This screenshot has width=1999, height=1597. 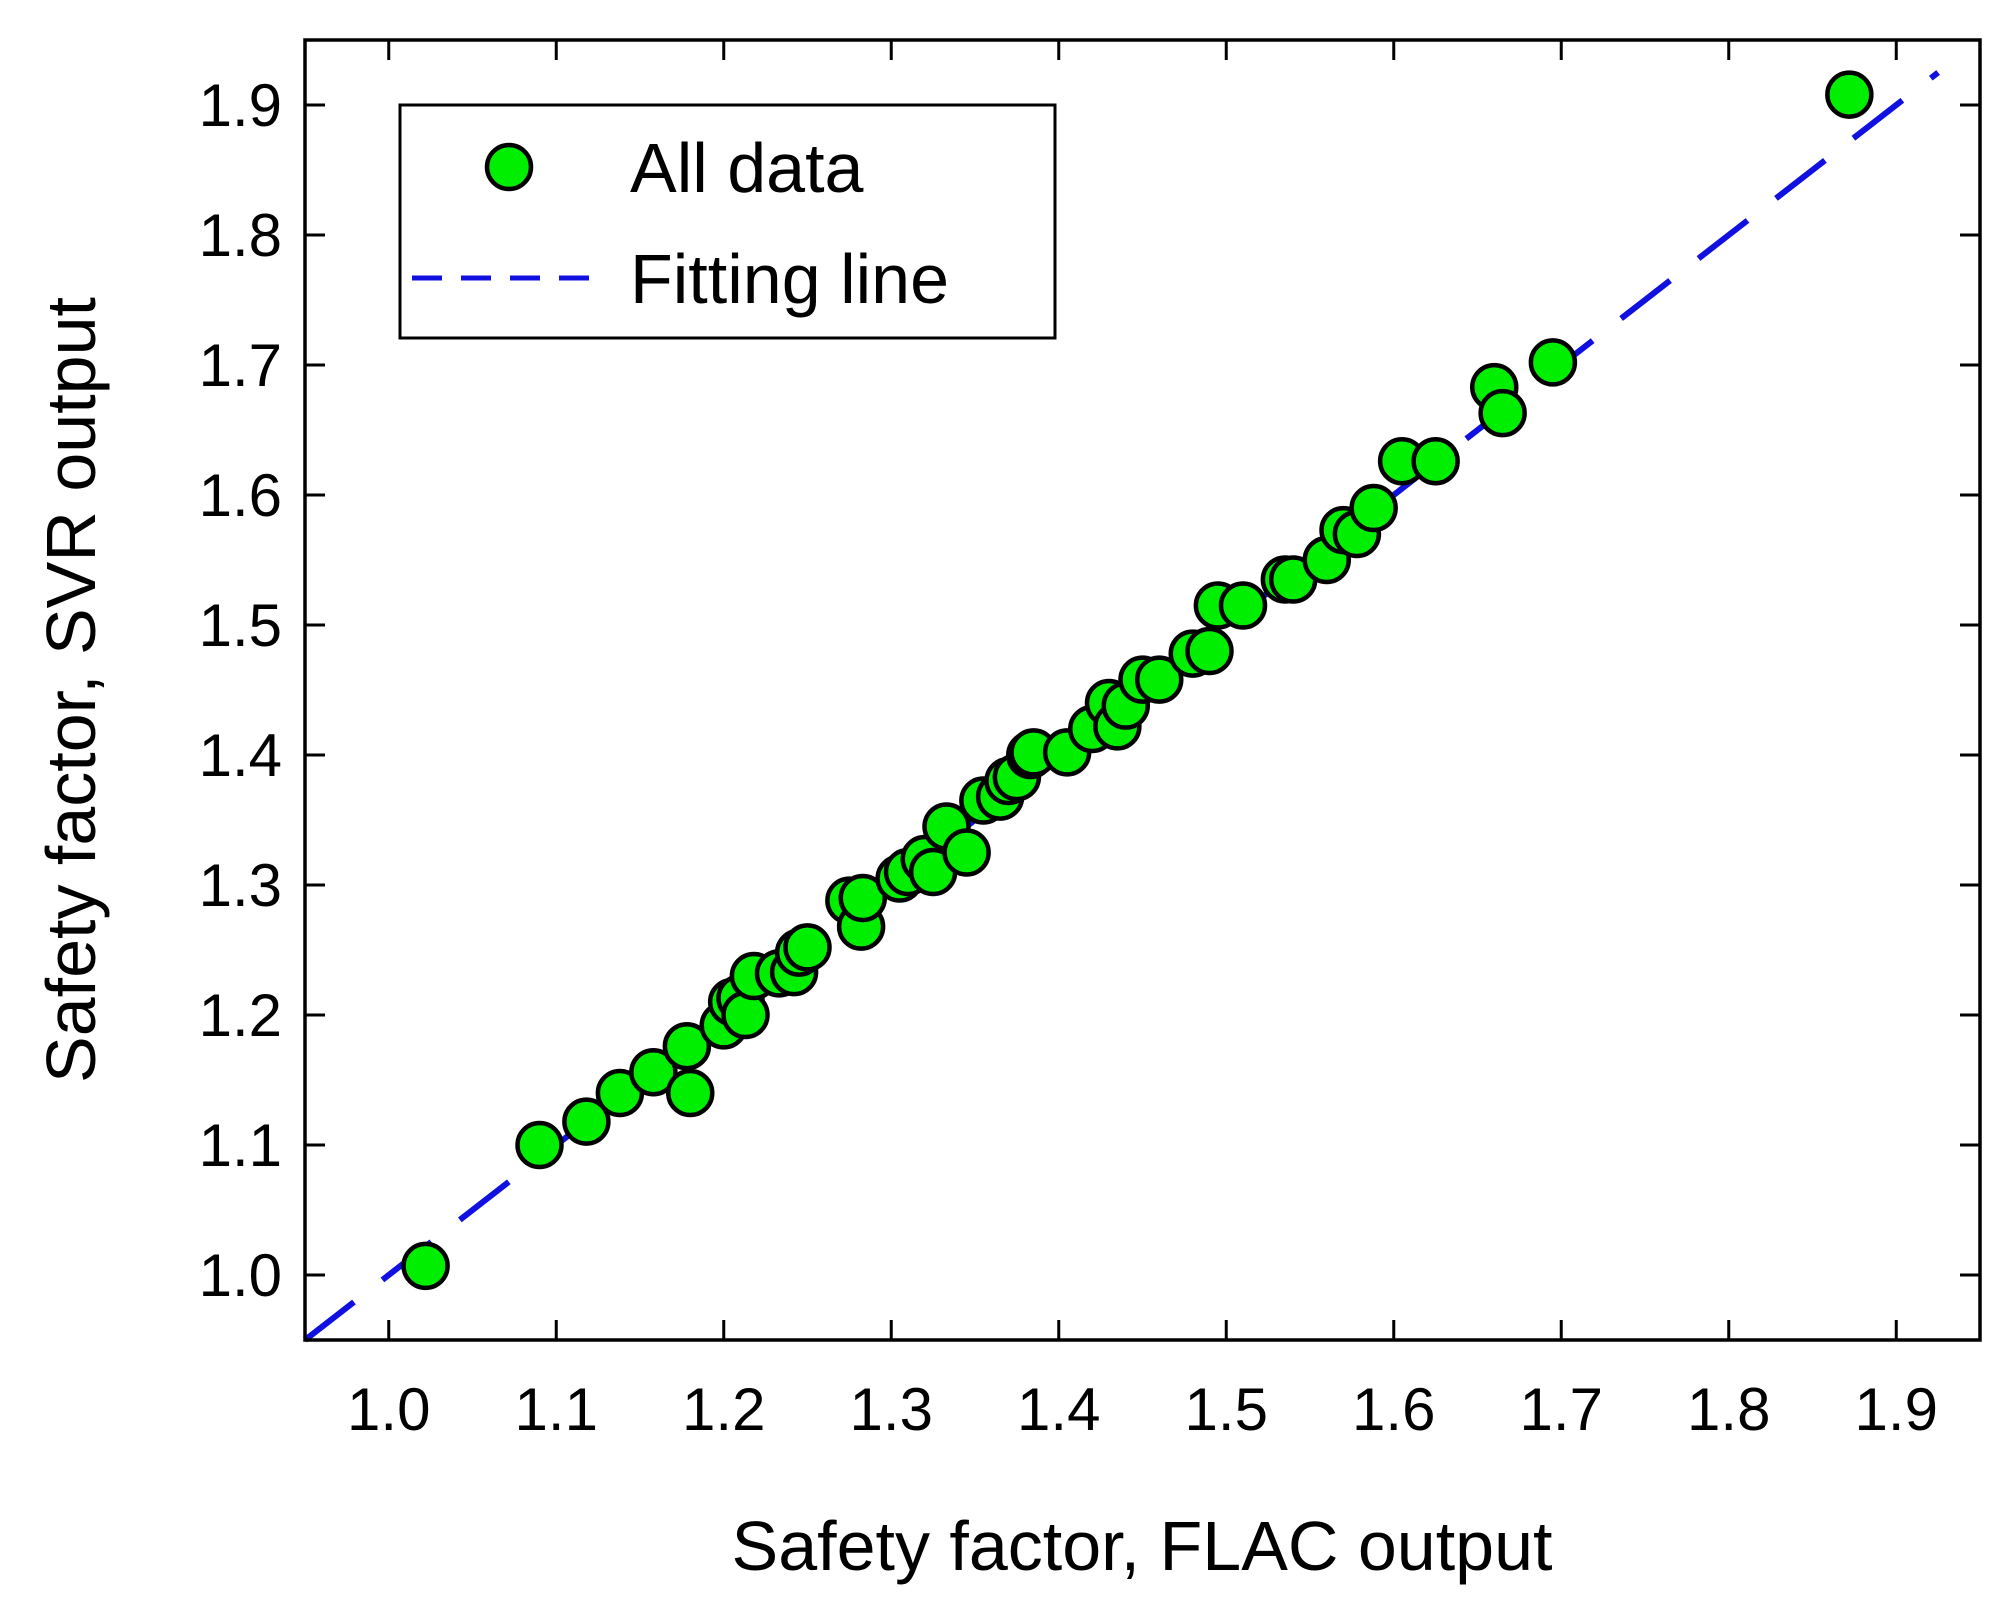 I want to click on y-tick-label: 1.3, so click(x=240, y=885).